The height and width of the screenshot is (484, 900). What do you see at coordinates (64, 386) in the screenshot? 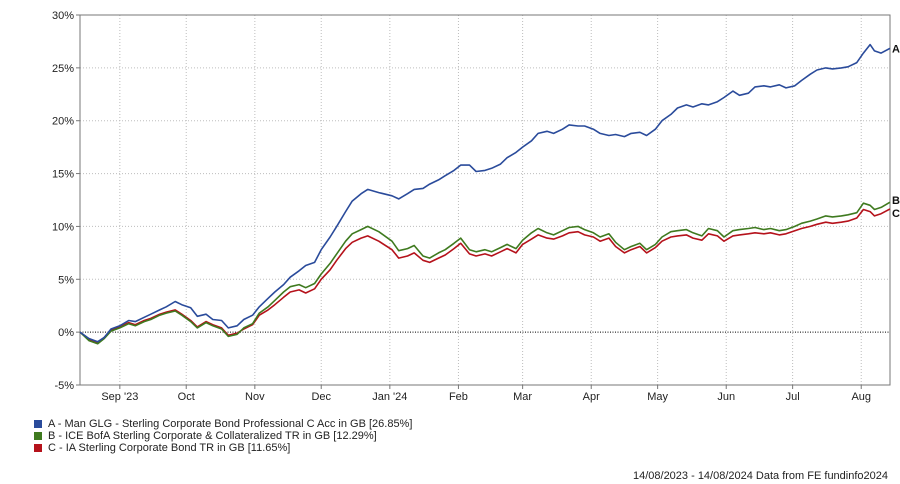
I see `y-tick-label: -5%` at bounding box center [64, 386].